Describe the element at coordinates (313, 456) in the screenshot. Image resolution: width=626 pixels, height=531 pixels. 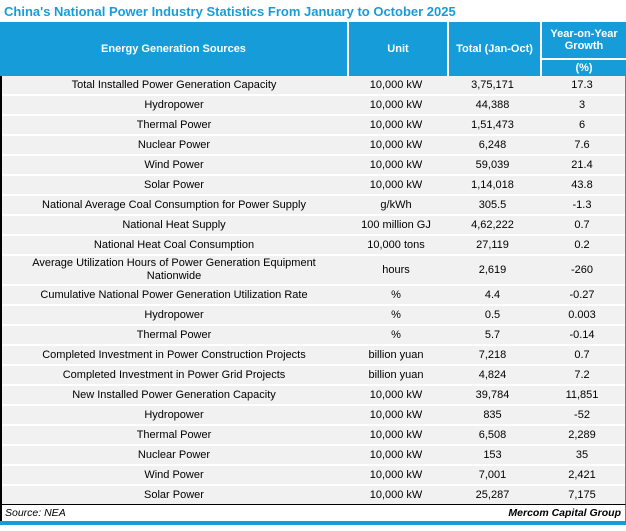
I see `table-row: Nuclear Power 10,000 kW 153 35` at that location.